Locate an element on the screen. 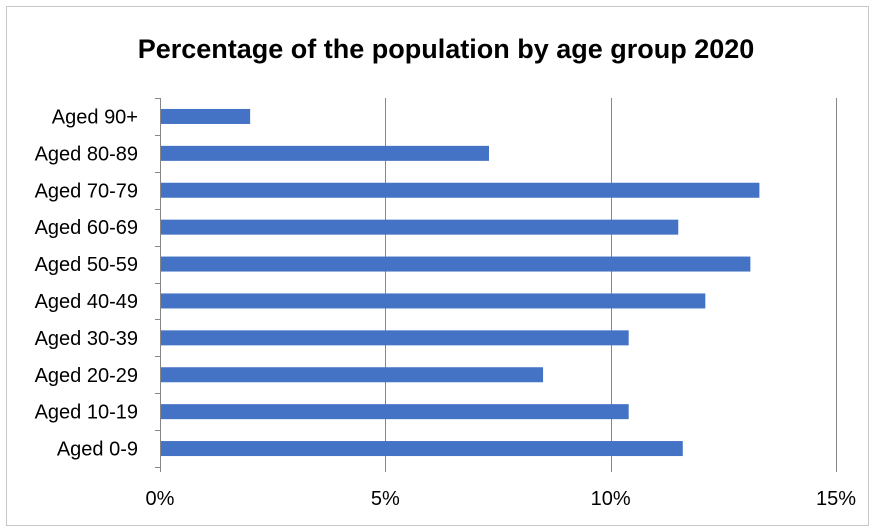  x-tick-label-2: 10% is located at coordinates (611, 499).